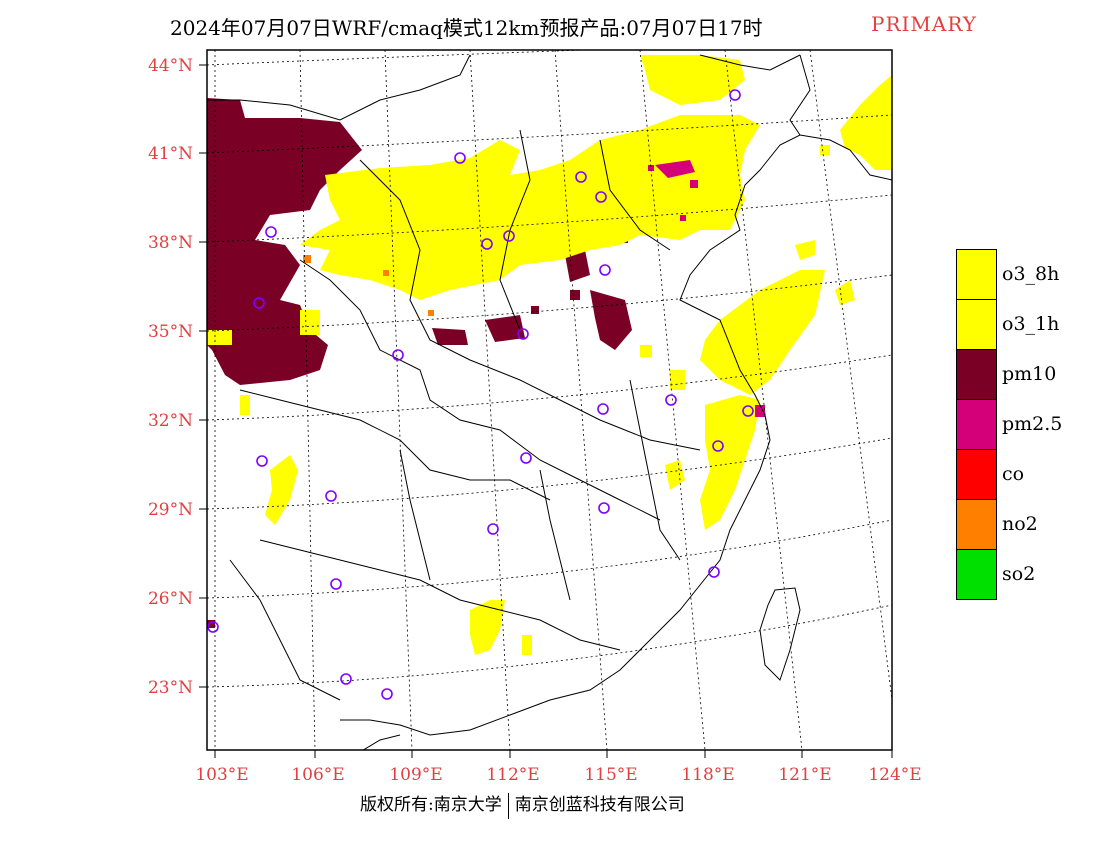 This screenshot has height=850, width=1100. What do you see at coordinates (505, 328) in the screenshot?
I see `pm10-area-central` at bounding box center [505, 328].